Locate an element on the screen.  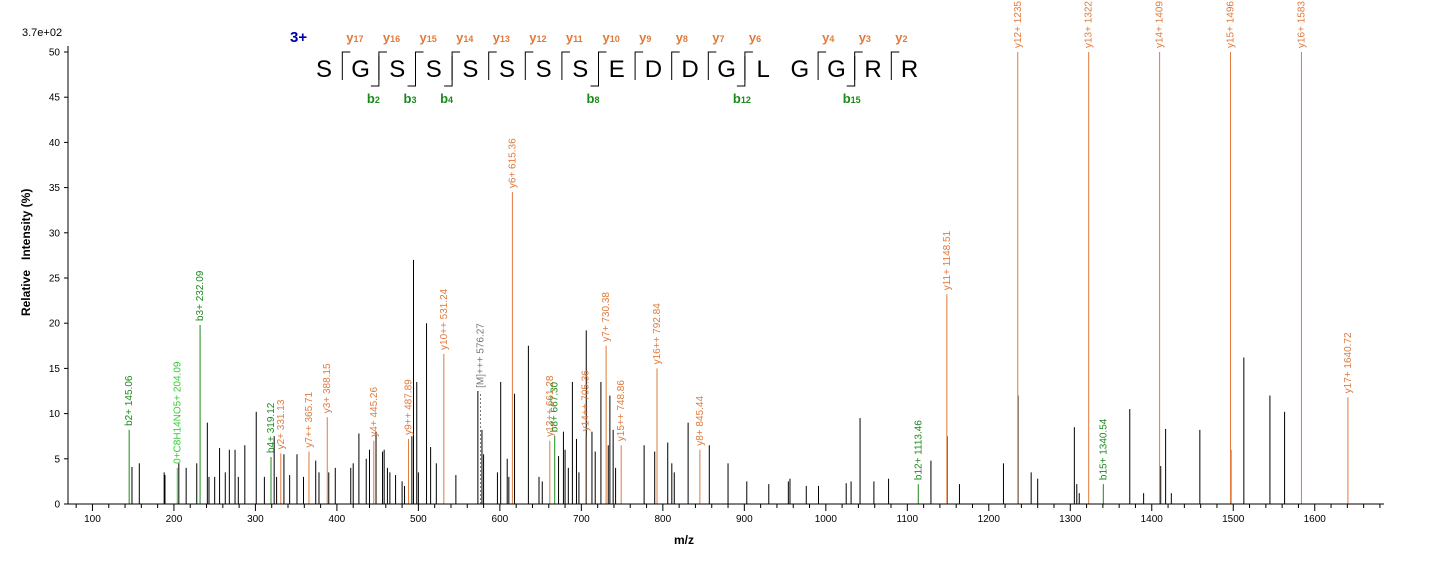
y-tick-label: 20 is located at coordinates (55, 324).